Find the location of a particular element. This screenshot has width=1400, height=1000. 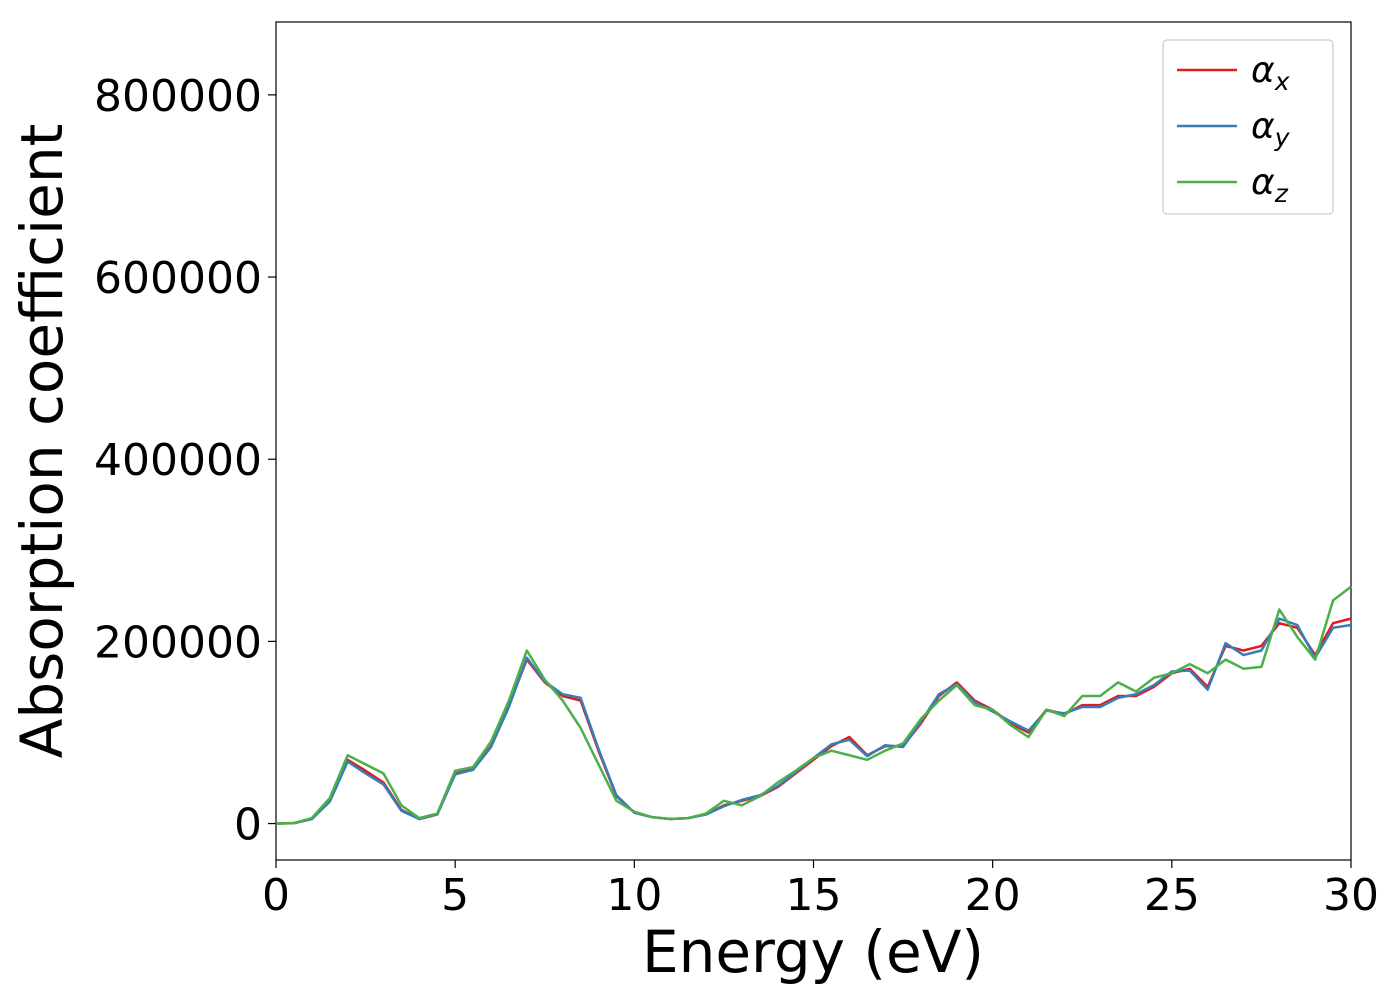

legend-label: αx is located at coordinates (1270, 73).